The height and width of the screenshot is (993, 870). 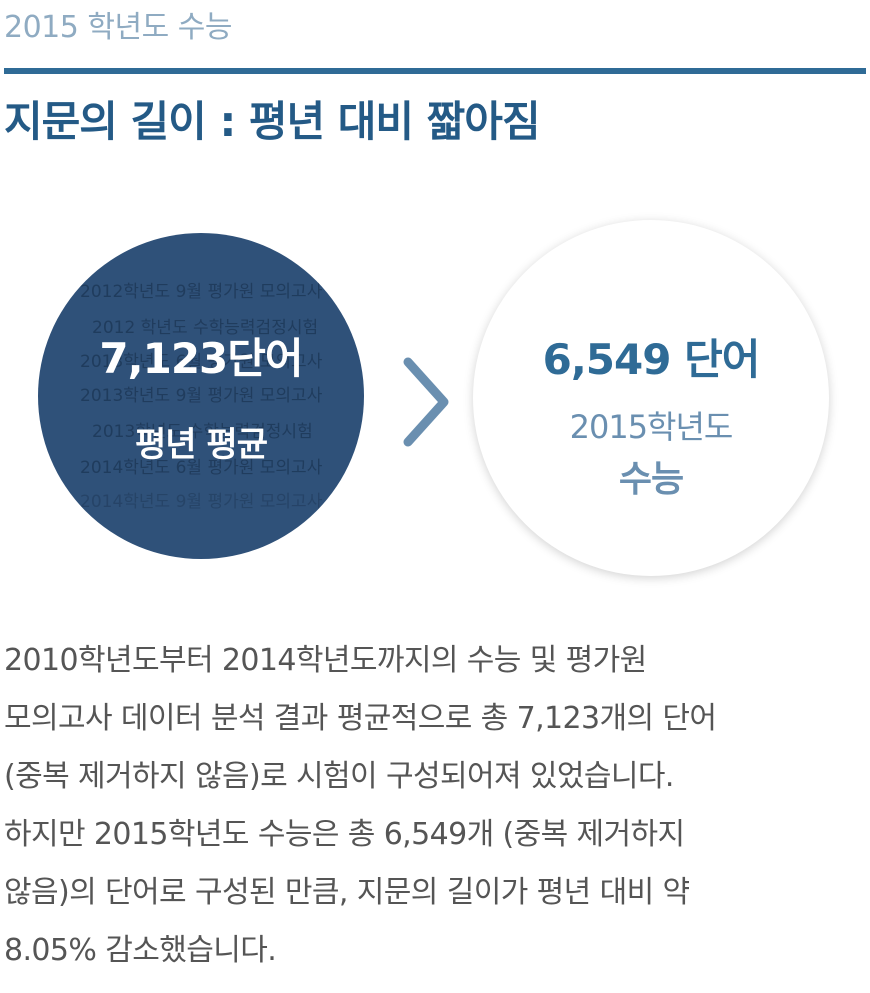 I want to click on chevron-right-icon, so click(x=426, y=402).